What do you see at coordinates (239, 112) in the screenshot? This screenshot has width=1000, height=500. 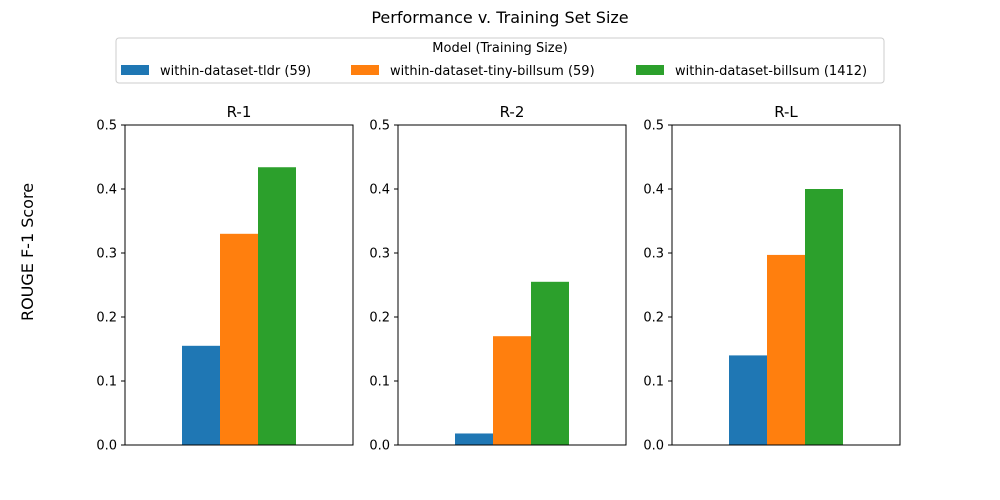 I see `panel-title: R-1` at bounding box center [239, 112].